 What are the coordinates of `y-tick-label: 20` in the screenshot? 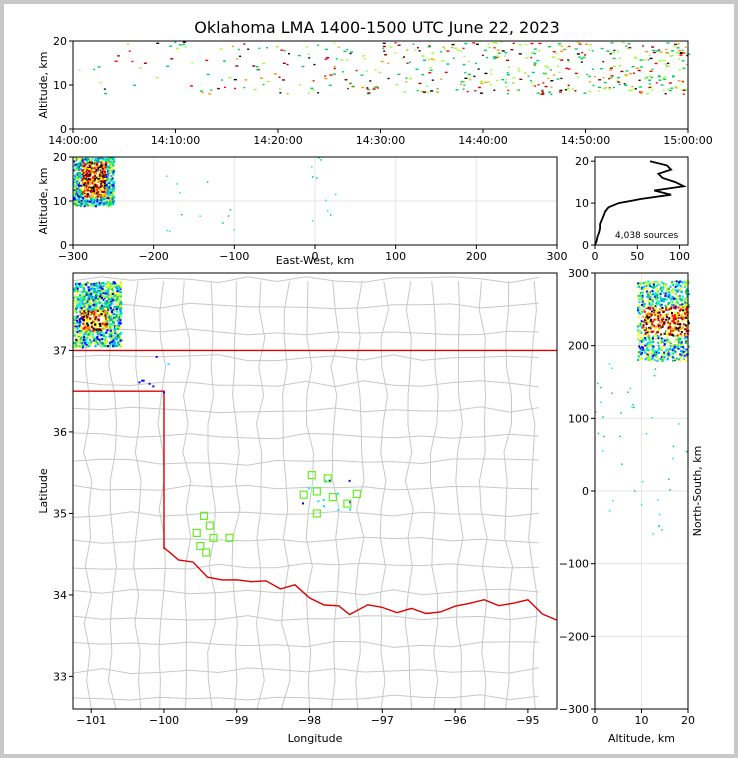 It's located at (60, 41).